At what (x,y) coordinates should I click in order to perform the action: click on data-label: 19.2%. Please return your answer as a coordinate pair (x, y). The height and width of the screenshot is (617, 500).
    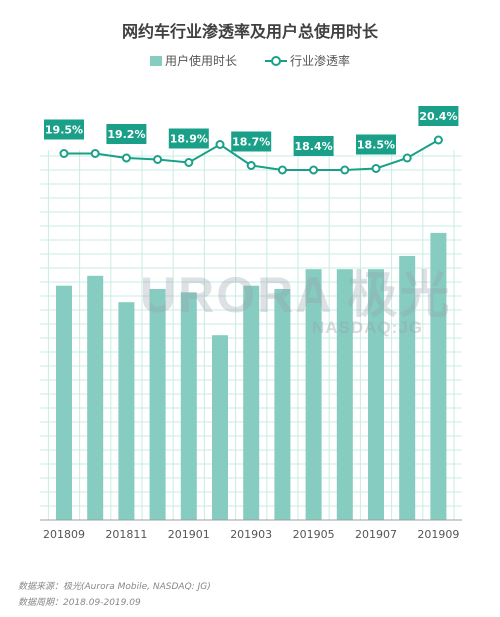
    Looking at the image, I should click on (126, 134).